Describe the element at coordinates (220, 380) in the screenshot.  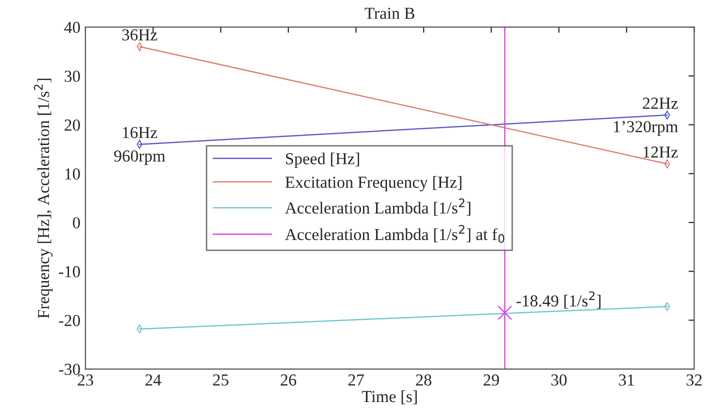
I see `x-tick-label: 25` at that location.